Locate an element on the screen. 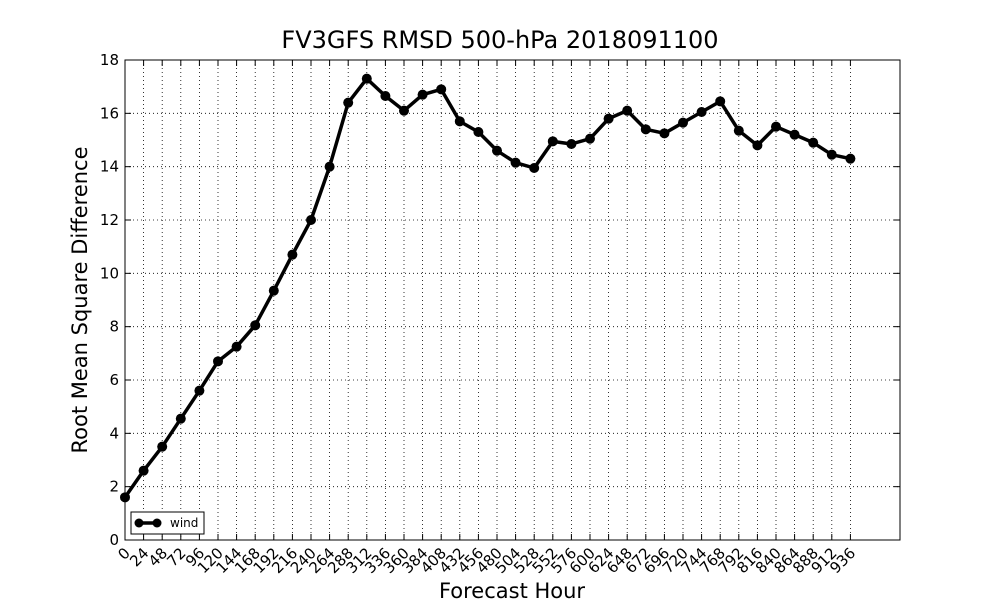 This screenshot has height=600, width=1000. legend-box is located at coordinates (167, 523).